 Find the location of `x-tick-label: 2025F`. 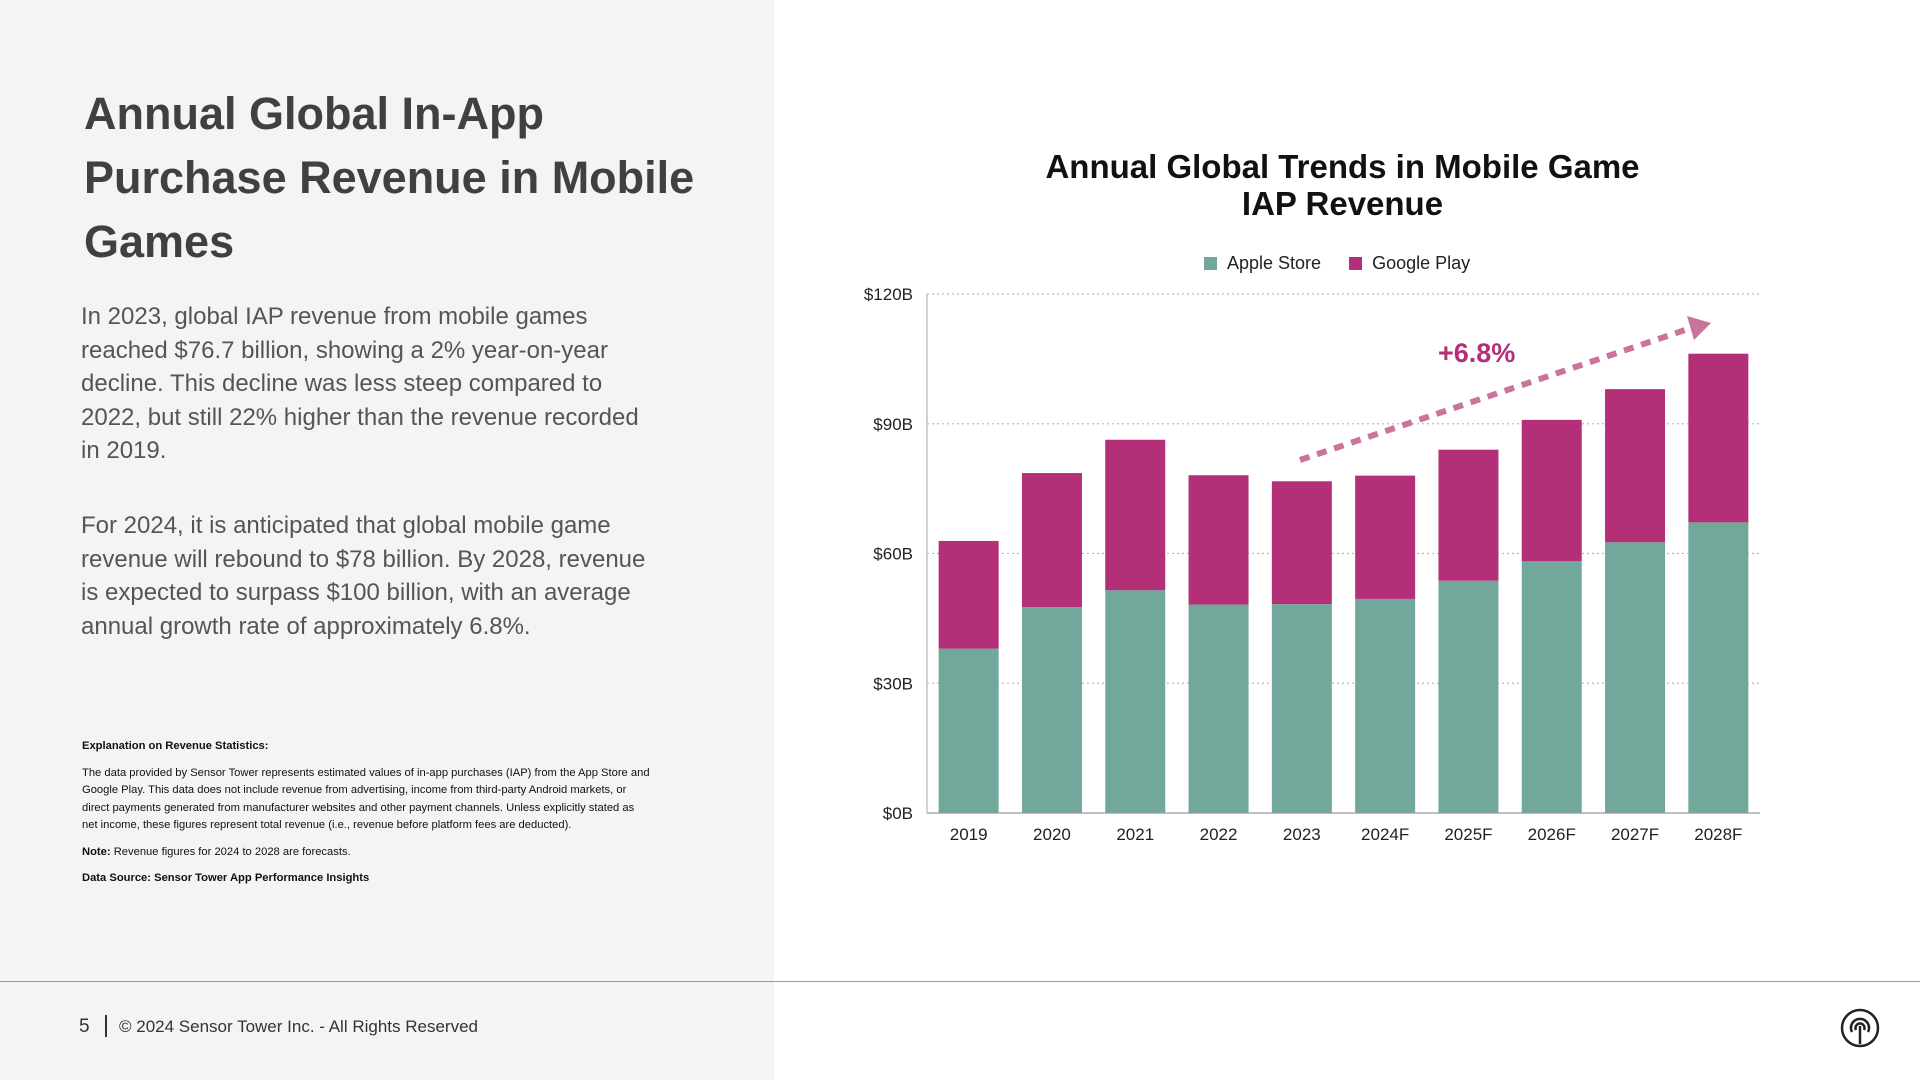

x-tick-label: 2025F is located at coordinates (1468, 834).